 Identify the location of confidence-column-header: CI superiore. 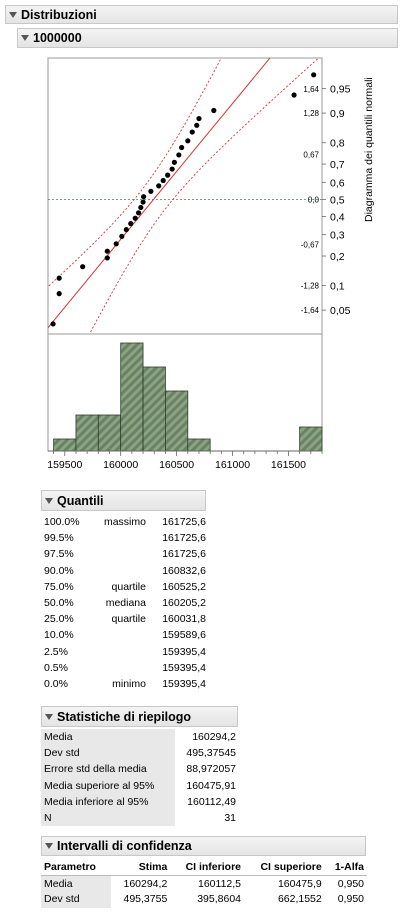
(284, 867).